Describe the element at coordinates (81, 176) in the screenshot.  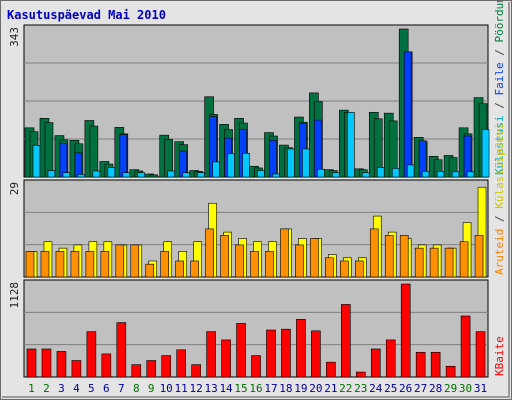
I see `bar-külastusi-day-4` at that location.